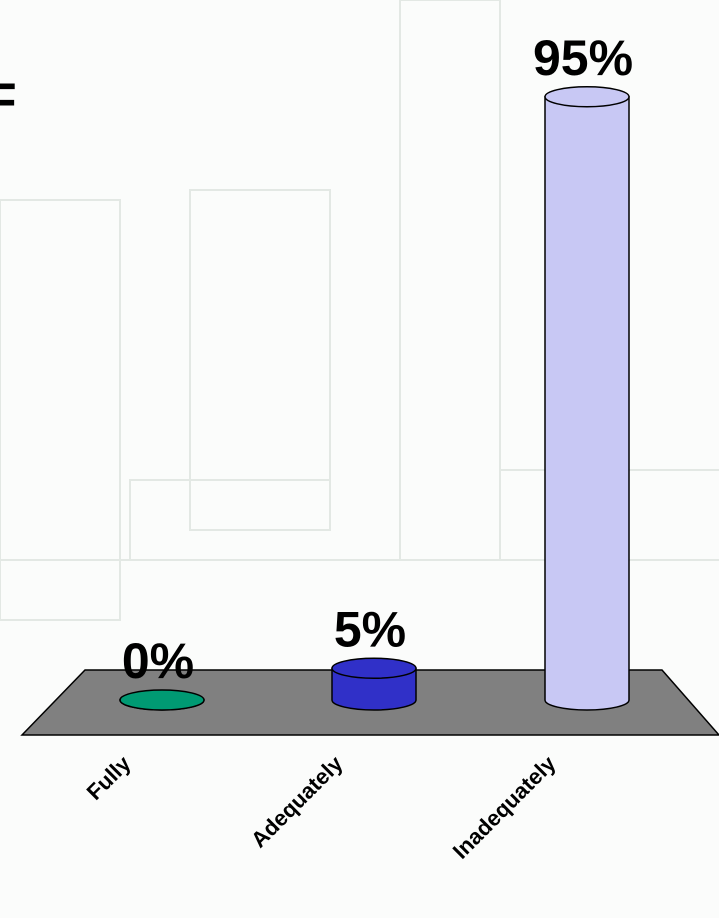 The width and height of the screenshot is (719, 918). What do you see at coordinates (583, 58) in the screenshot?
I see `value-label: 95%` at bounding box center [583, 58].